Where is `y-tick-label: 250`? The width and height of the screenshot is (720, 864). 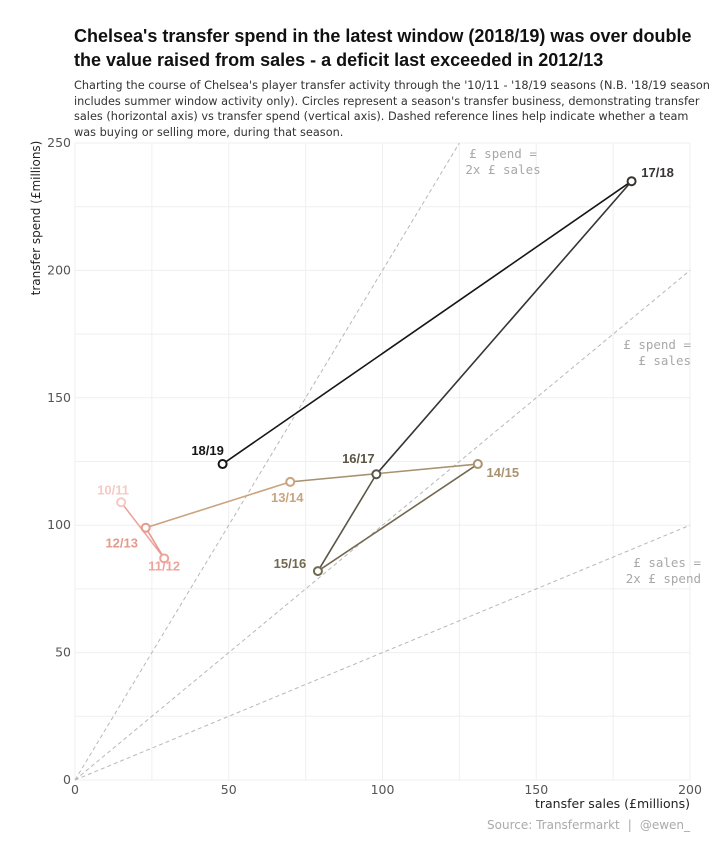
y-tick-label: 250 is located at coordinates (59, 142).